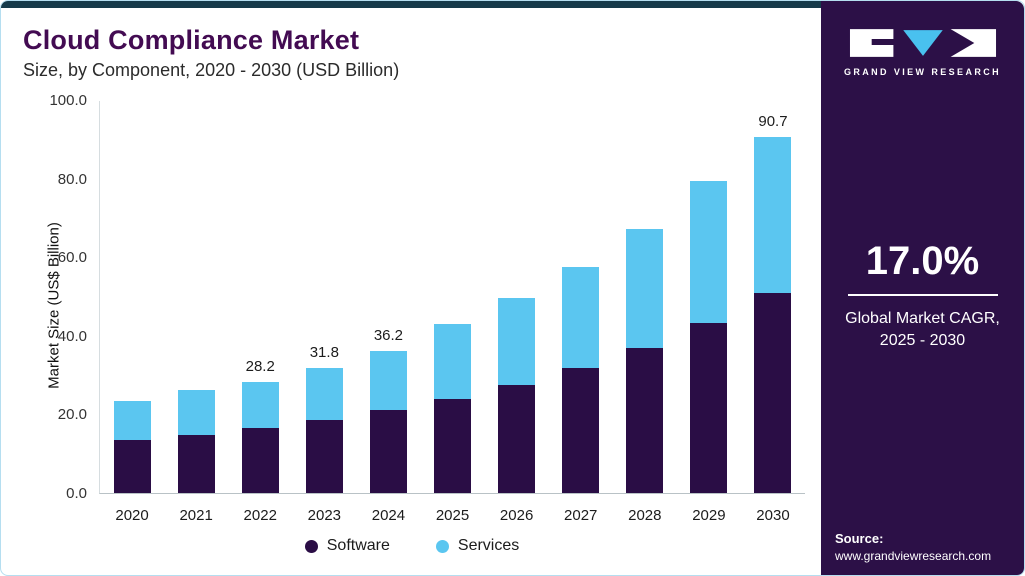  I want to click on x-axis-label: 2026, so click(516, 515).